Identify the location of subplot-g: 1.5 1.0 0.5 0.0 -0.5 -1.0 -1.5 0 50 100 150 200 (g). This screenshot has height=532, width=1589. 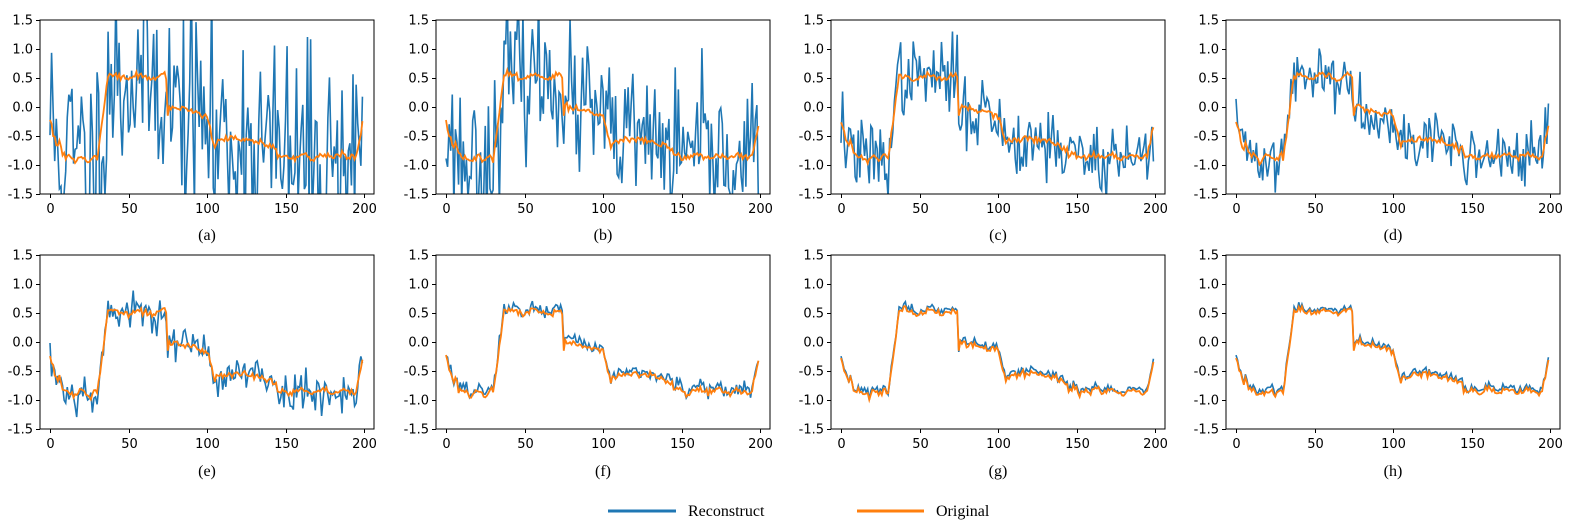
(983, 365).